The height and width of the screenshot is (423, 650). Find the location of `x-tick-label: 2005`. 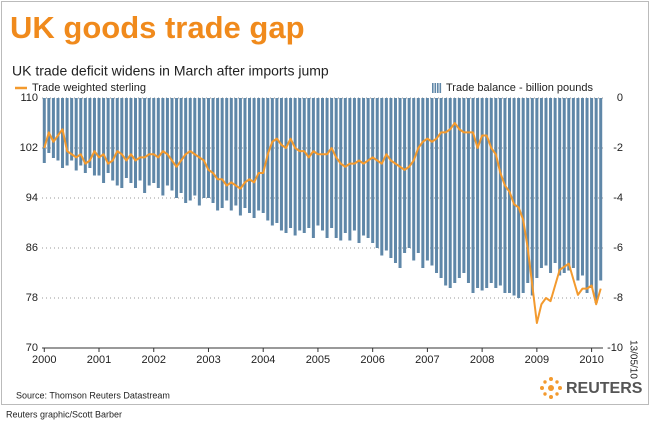

x-tick-label: 2005 is located at coordinates (318, 360).